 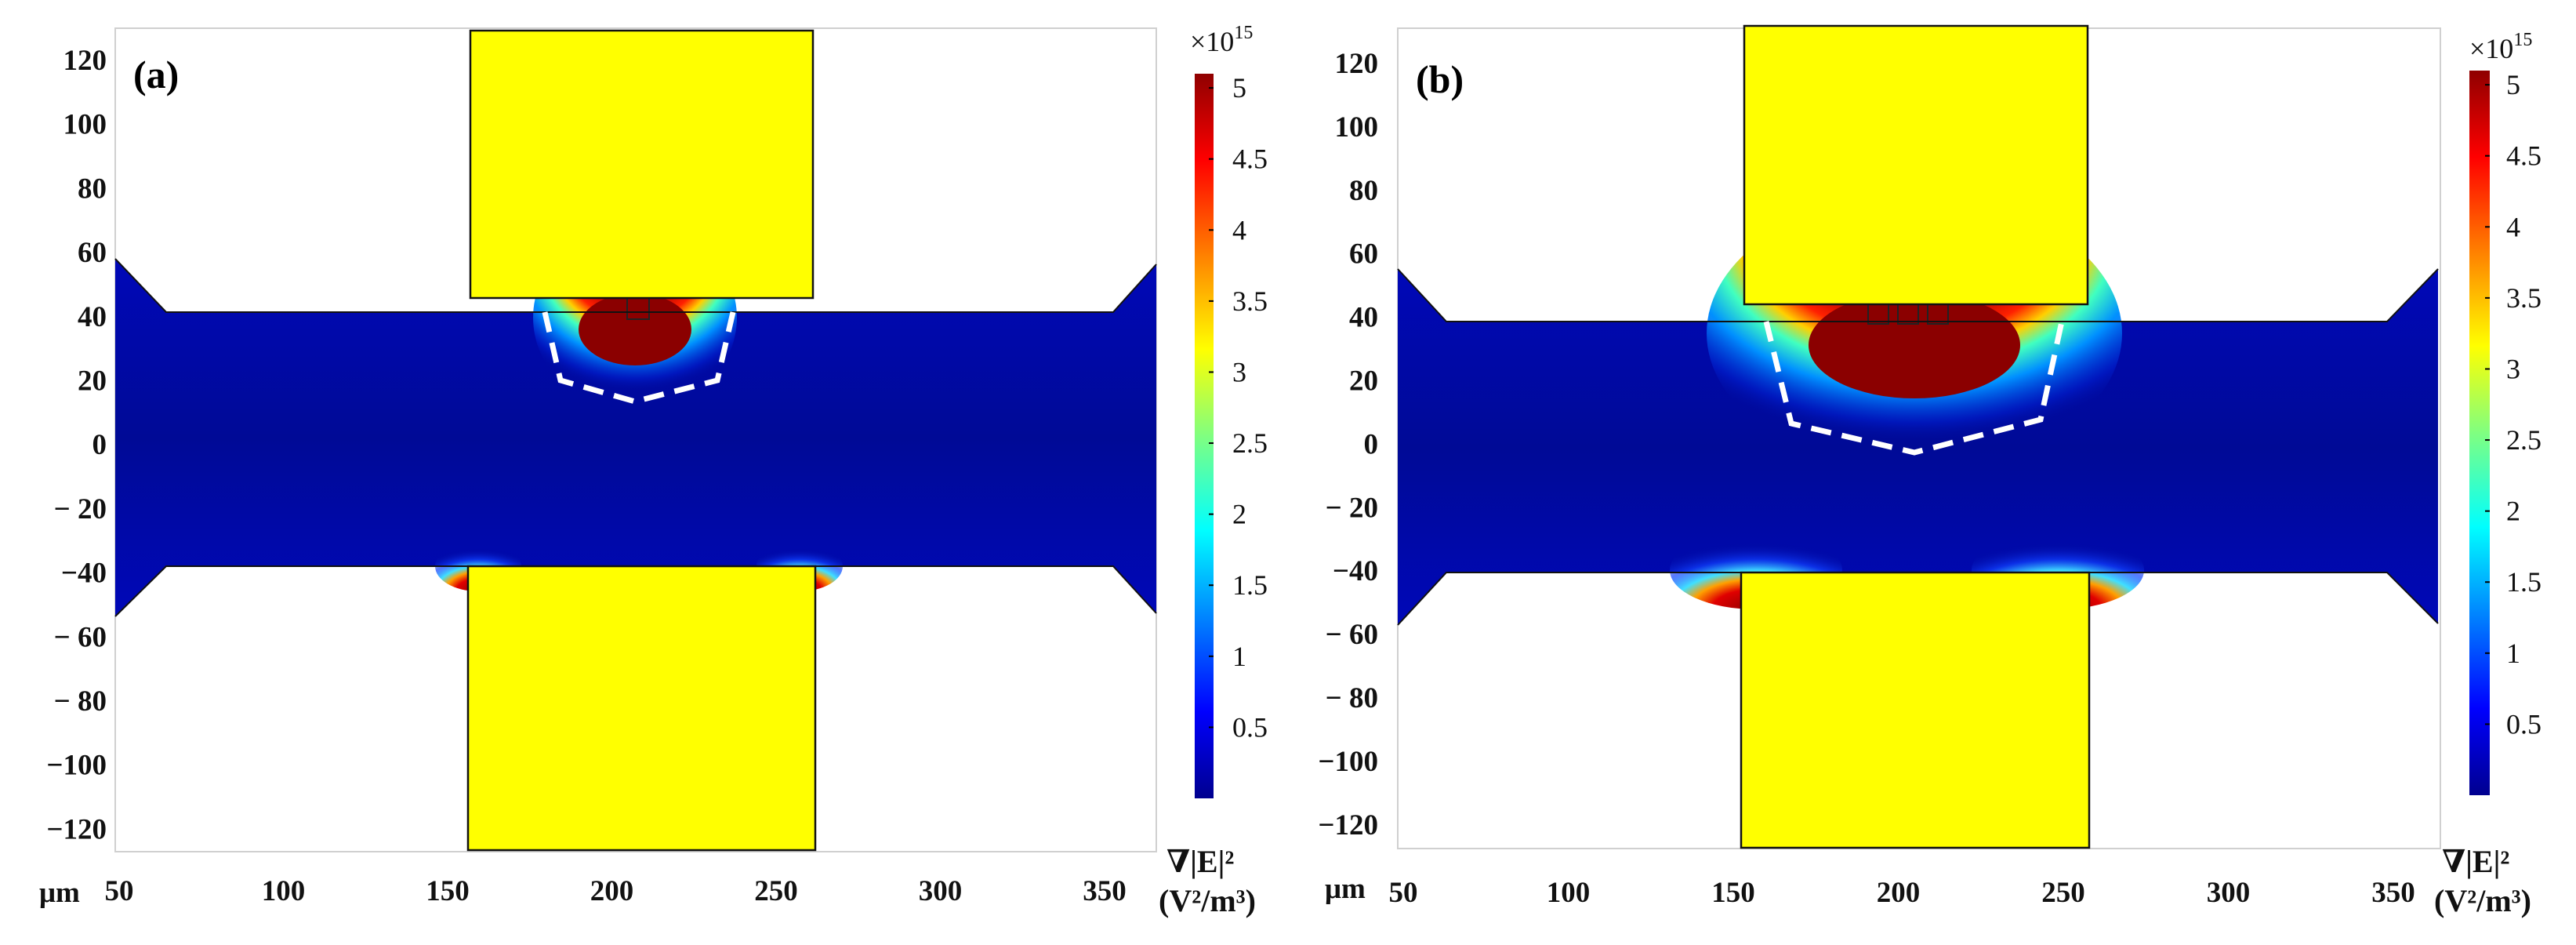 I want to click on top-electrode-a, so click(x=642, y=164).